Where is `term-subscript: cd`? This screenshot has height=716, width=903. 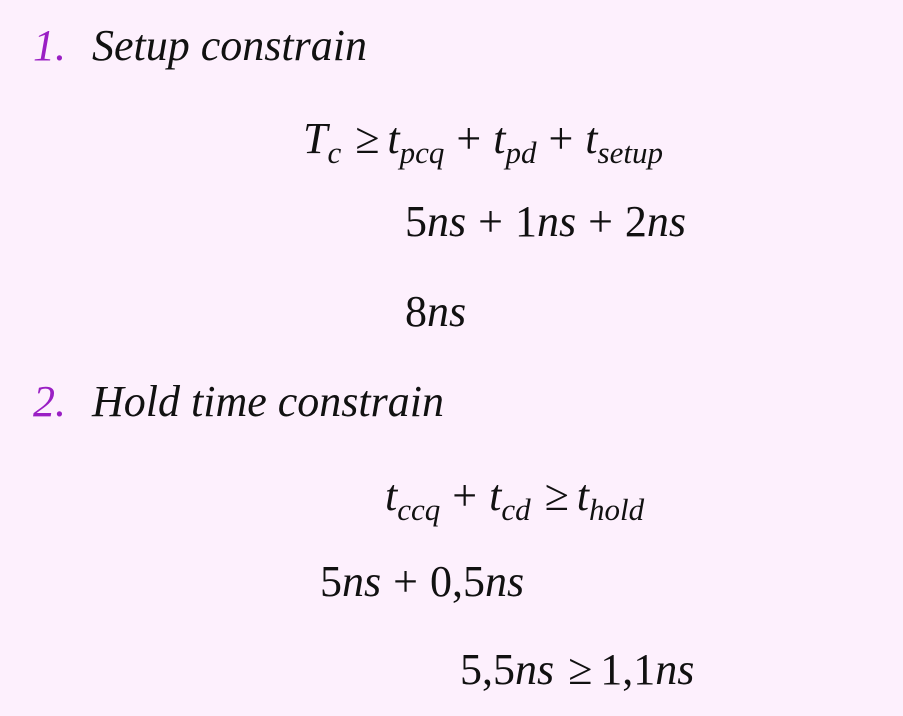
term-subscript: cd is located at coordinates (516, 509).